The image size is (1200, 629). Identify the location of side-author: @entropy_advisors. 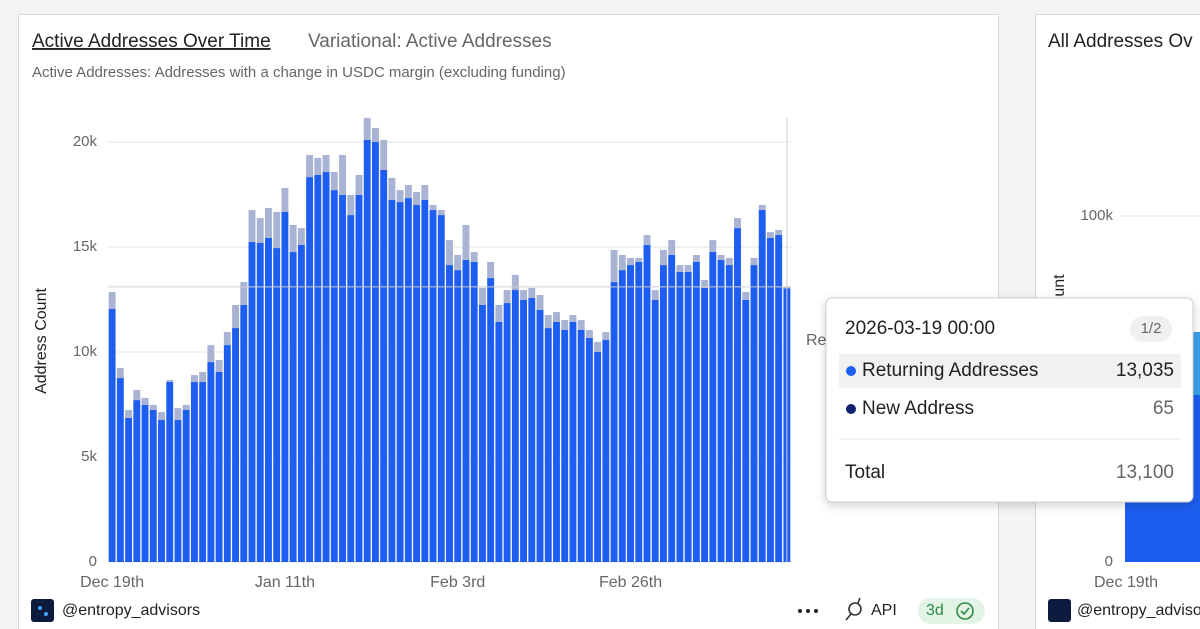
(1138, 610).